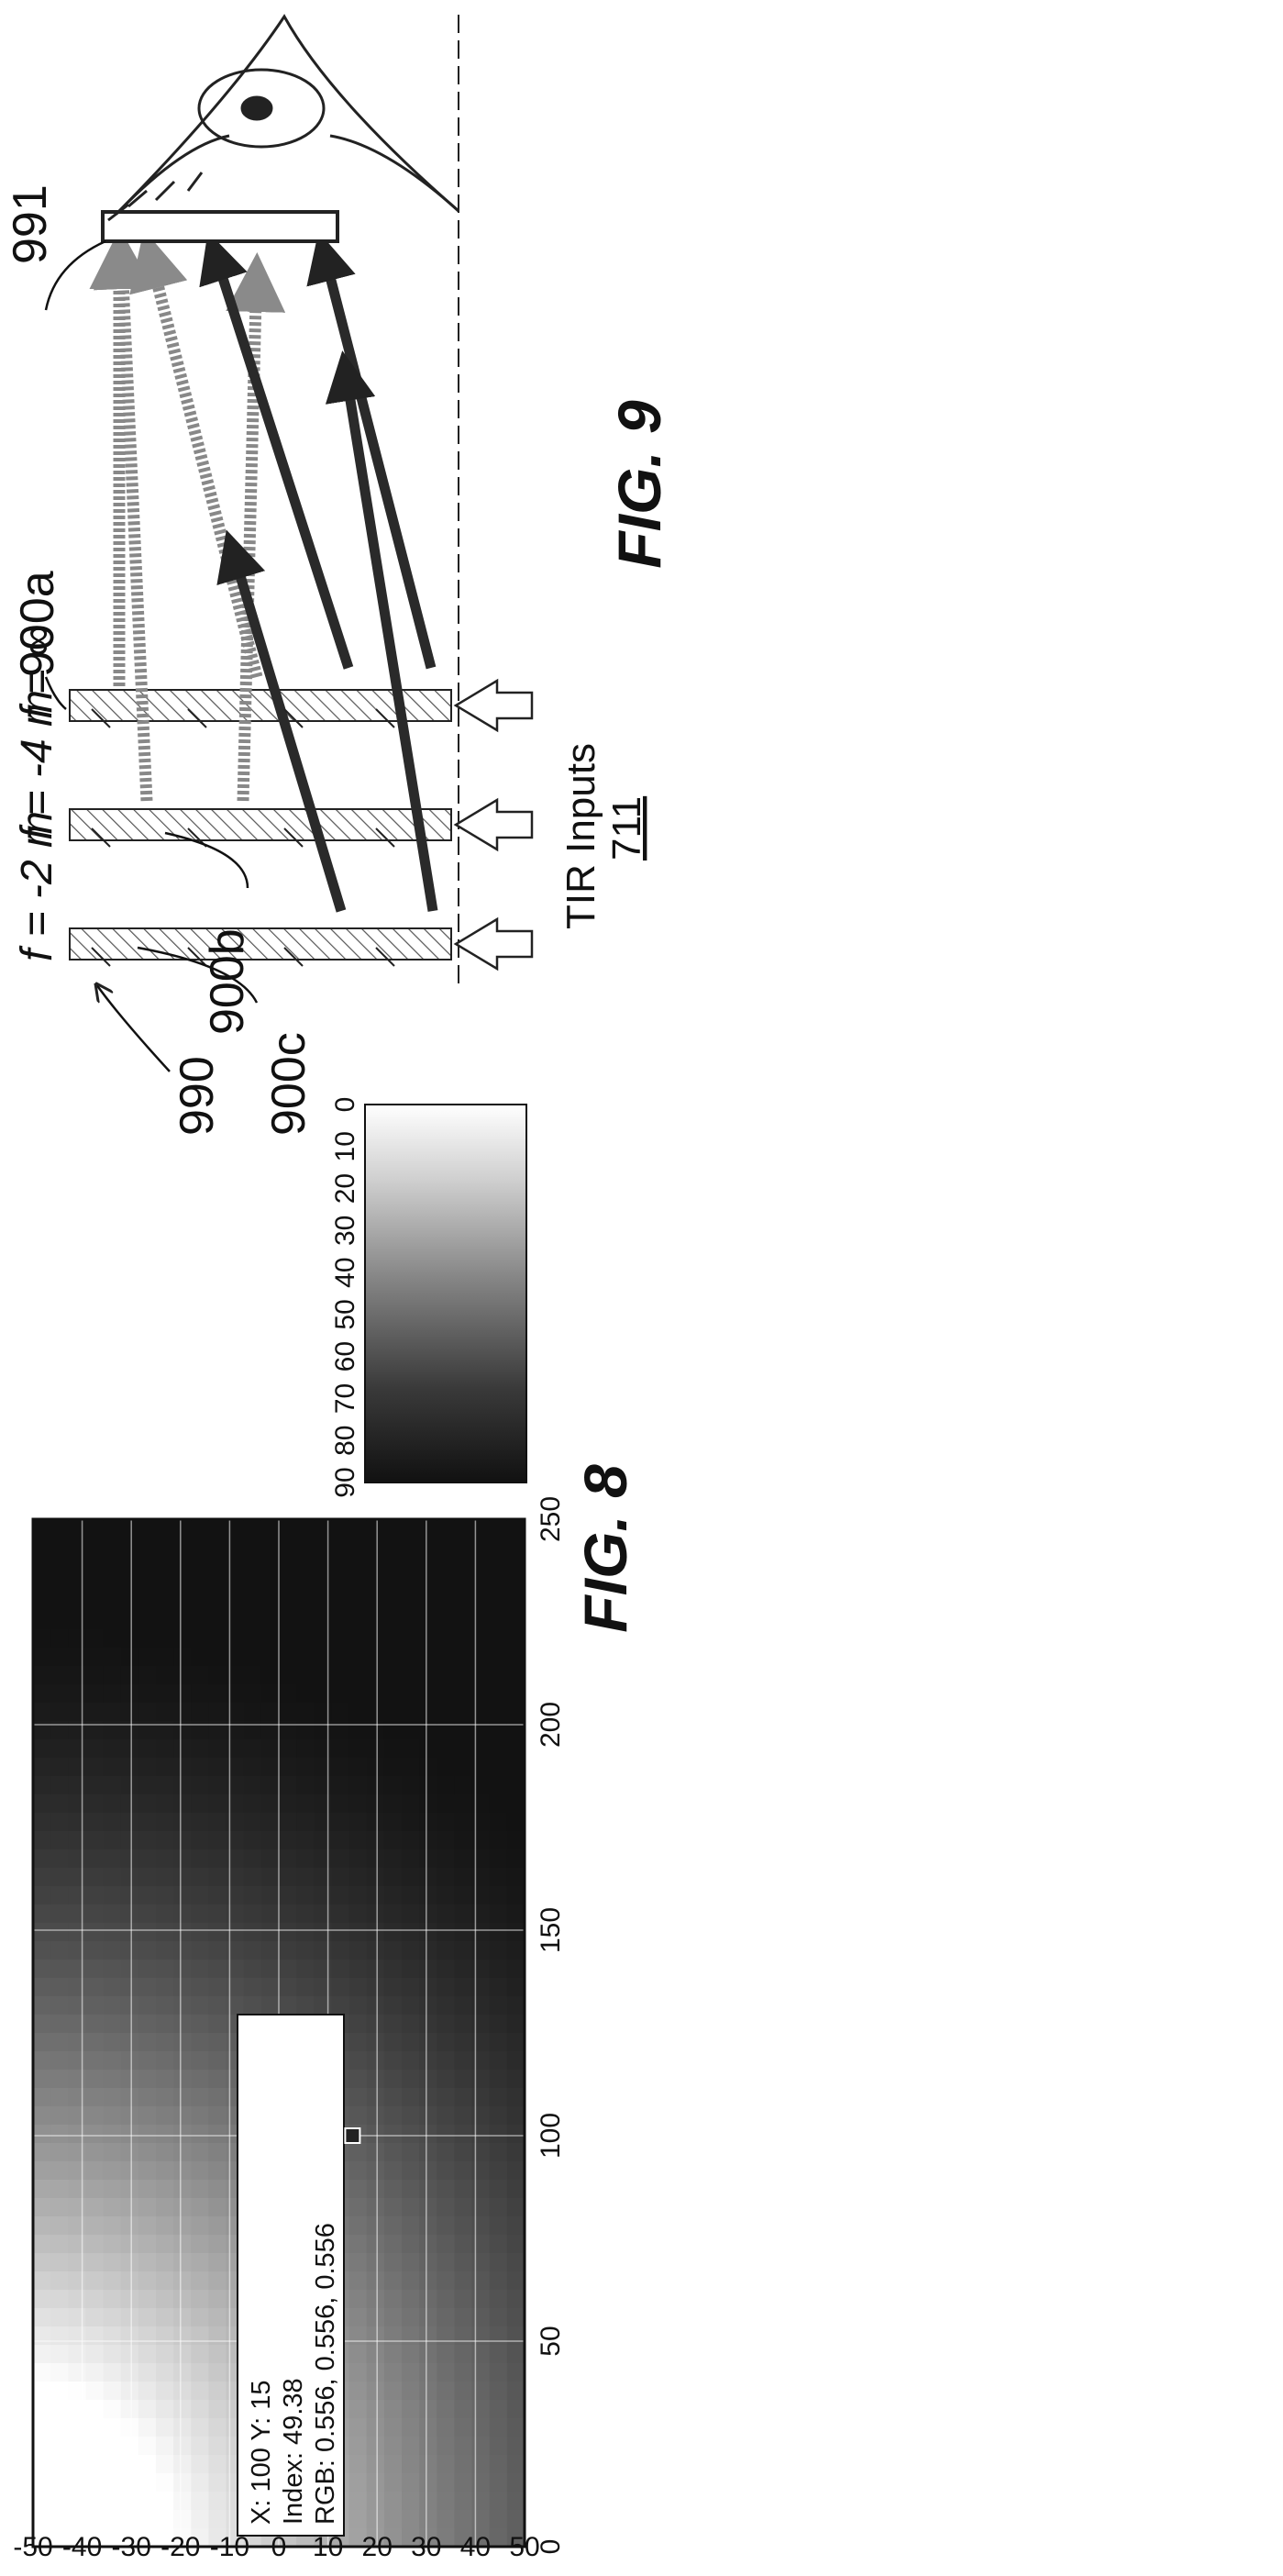 Image resolution: width=1283 pixels, height=2576 pixels. What do you see at coordinates (30, 224) in the screenshot?
I see `label-991: 991` at bounding box center [30, 224].